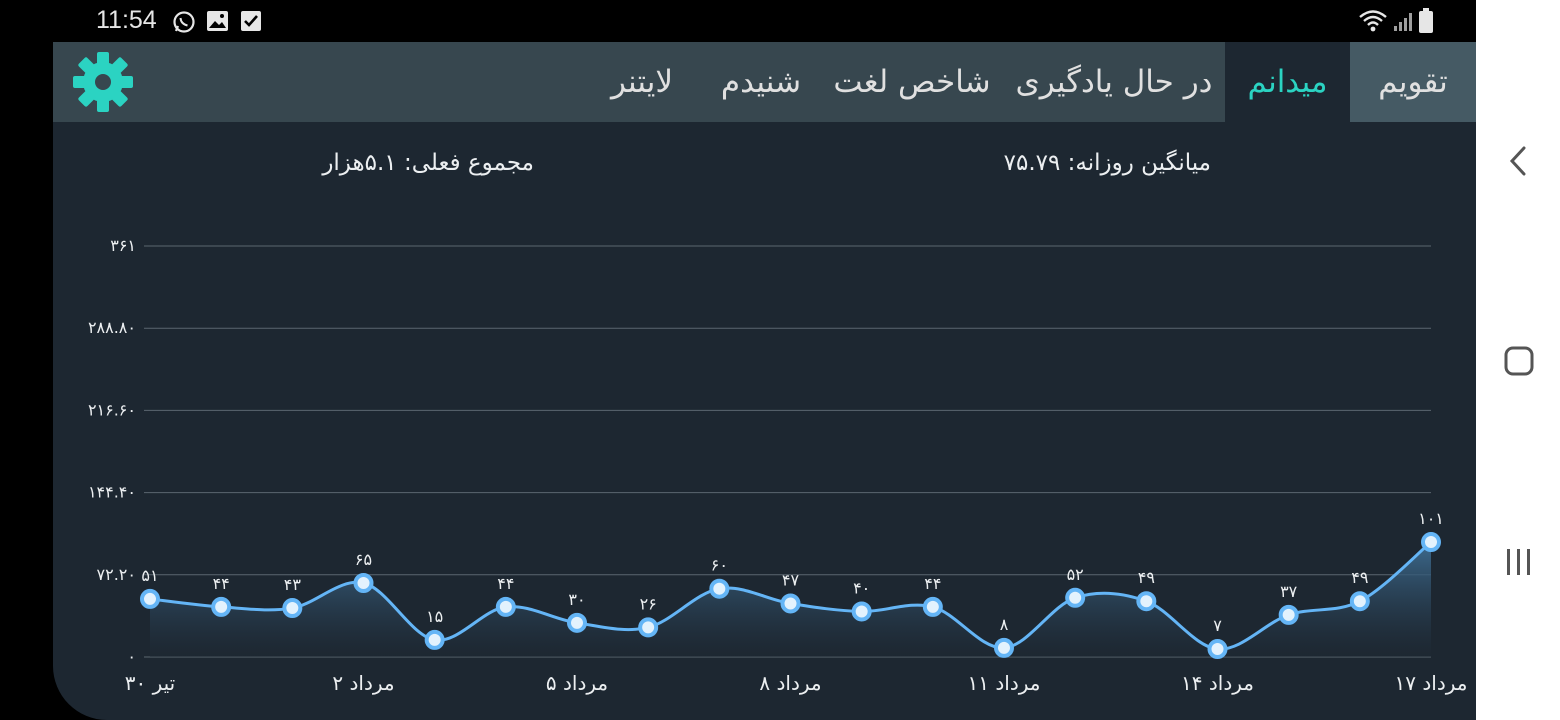 The height and width of the screenshot is (720, 1560). Describe the element at coordinates (363, 683) in the screenshot. I see `x-tick-label: ۲ مرداد` at that location.